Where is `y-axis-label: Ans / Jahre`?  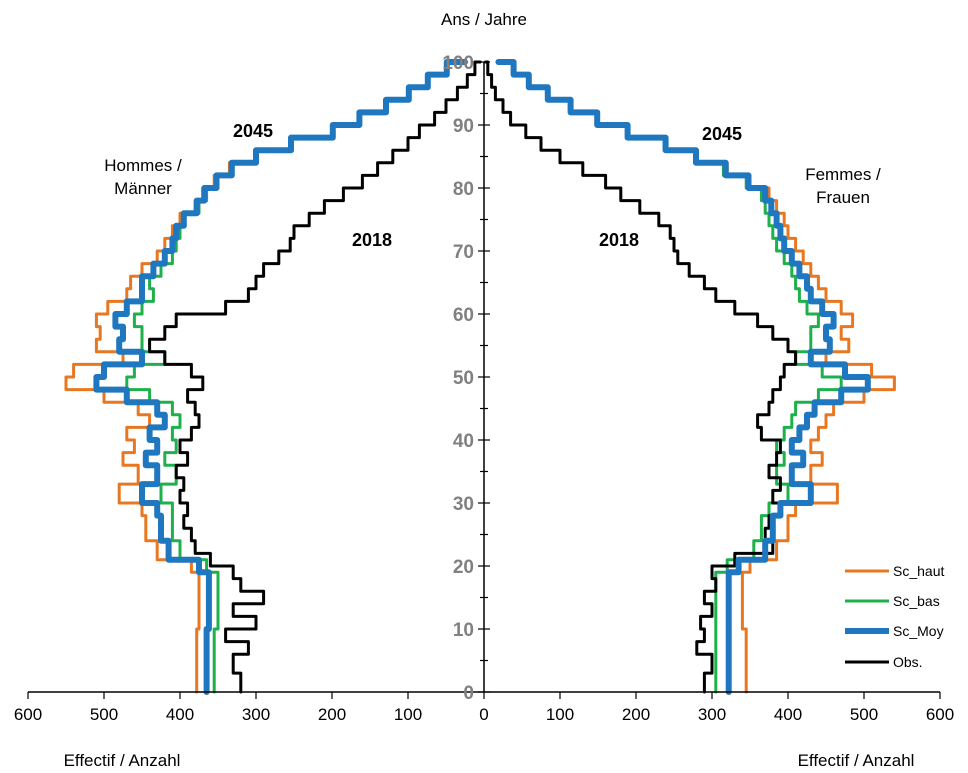 y-axis-label: Ans / Jahre is located at coordinates (484, 19).